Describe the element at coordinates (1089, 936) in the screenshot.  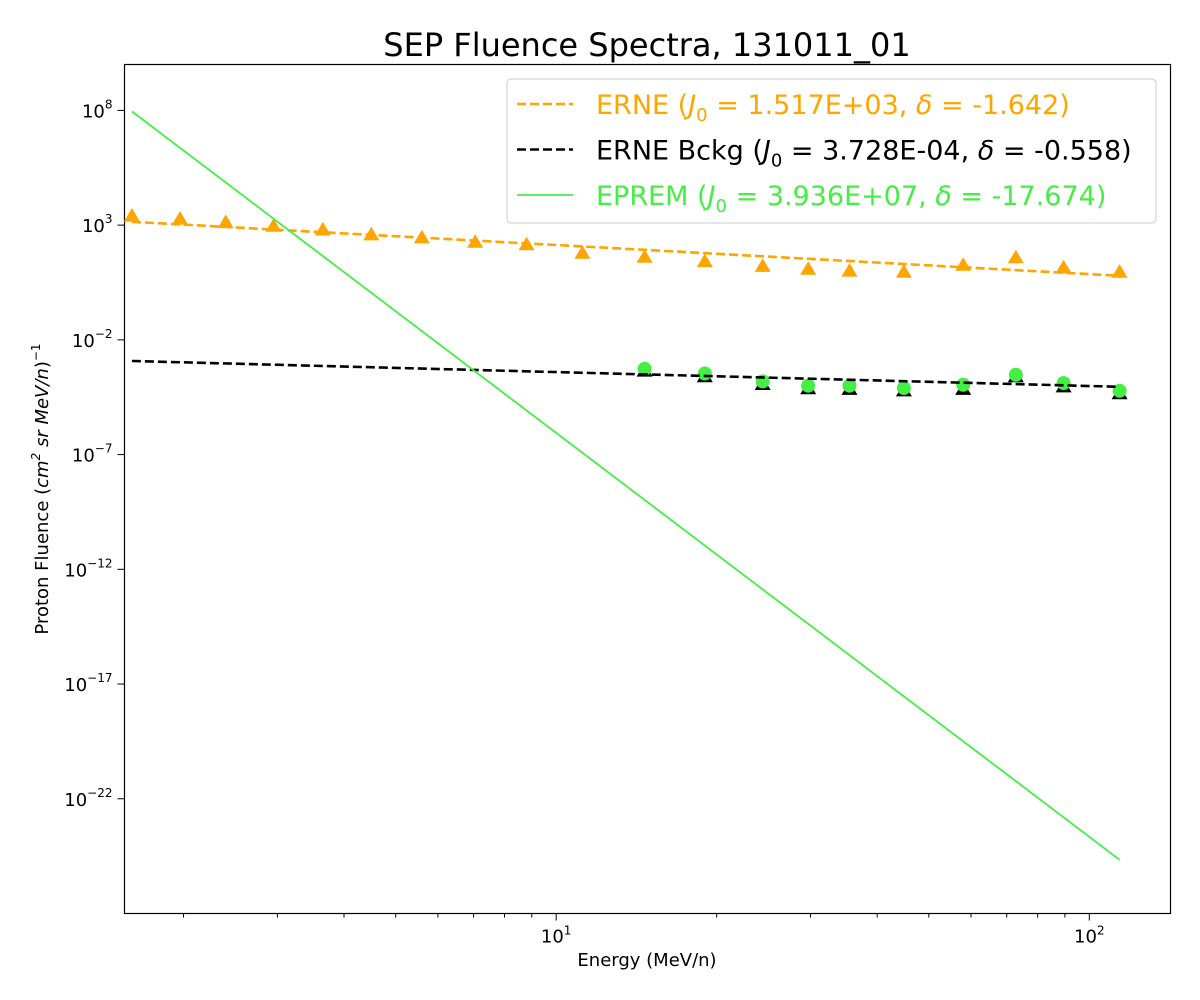
I see `x-tick-label: 10²` at that location.